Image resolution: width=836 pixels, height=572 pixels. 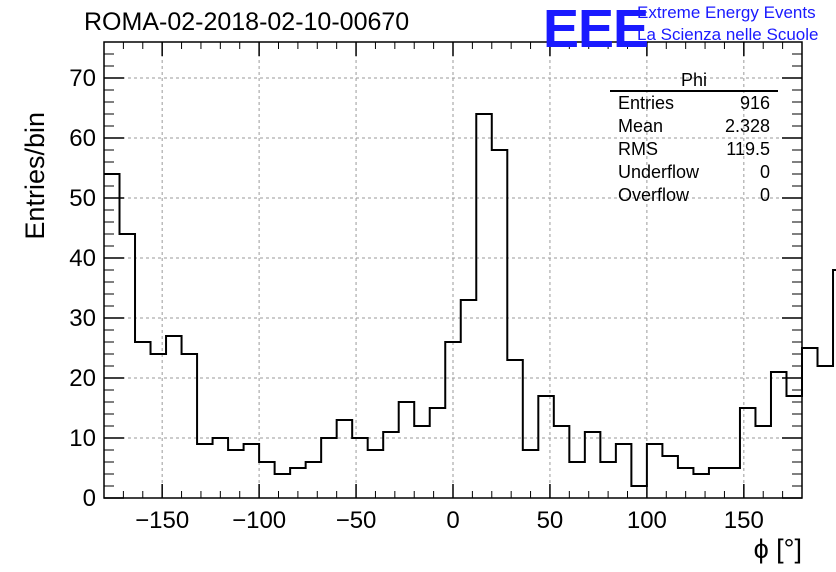 I want to click on logo-line-1: Extreme Energy Events, so click(x=726, y=12).